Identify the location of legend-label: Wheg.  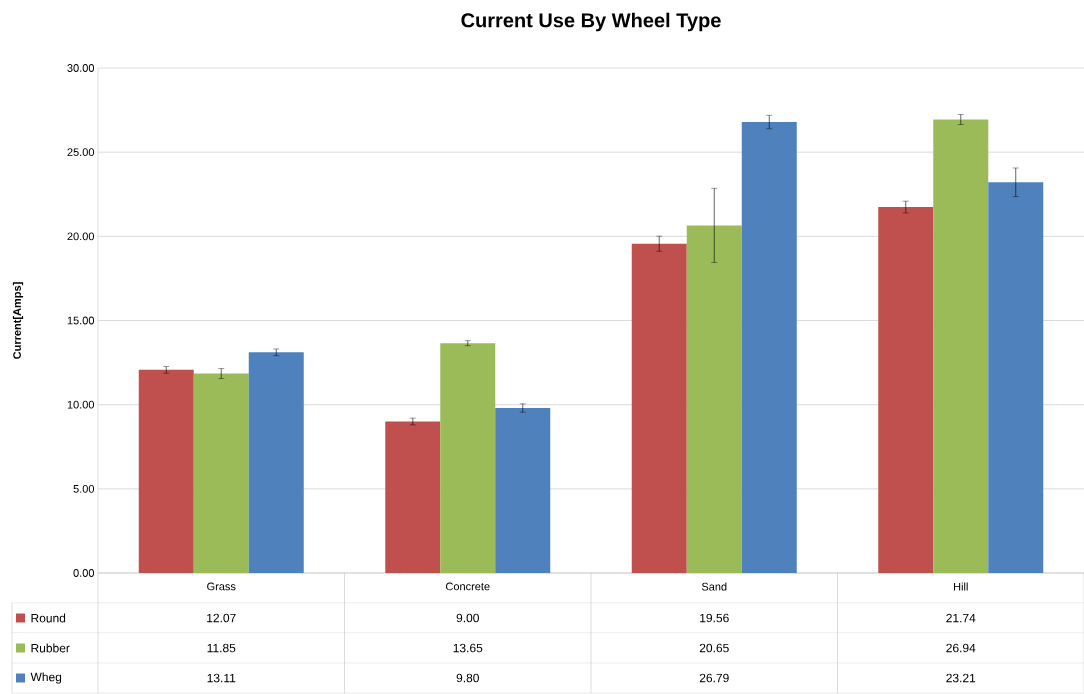
(46, 678).